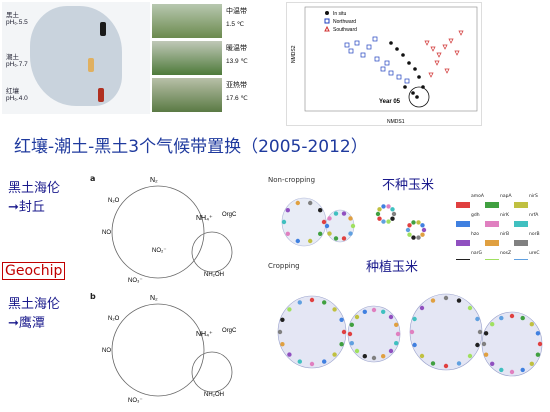 The width and height of the screenshot is (550, 412). What do you see at coordinates (236, 11) in the screenshot?
I see `zone-label: 中温带` at bounding box center [236, 11].